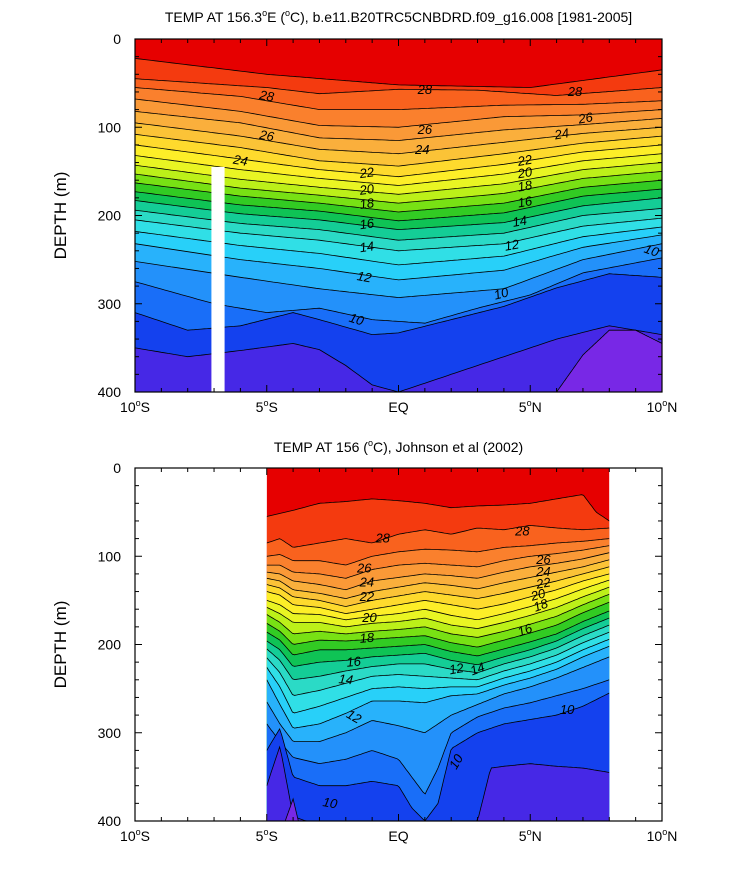 The height and width of the screenshot is (874, 733). What do you see at coordinates (135, 406) in the screenshot?
I see `x-tick-label: 10oS` at bounding box center [135, 406].